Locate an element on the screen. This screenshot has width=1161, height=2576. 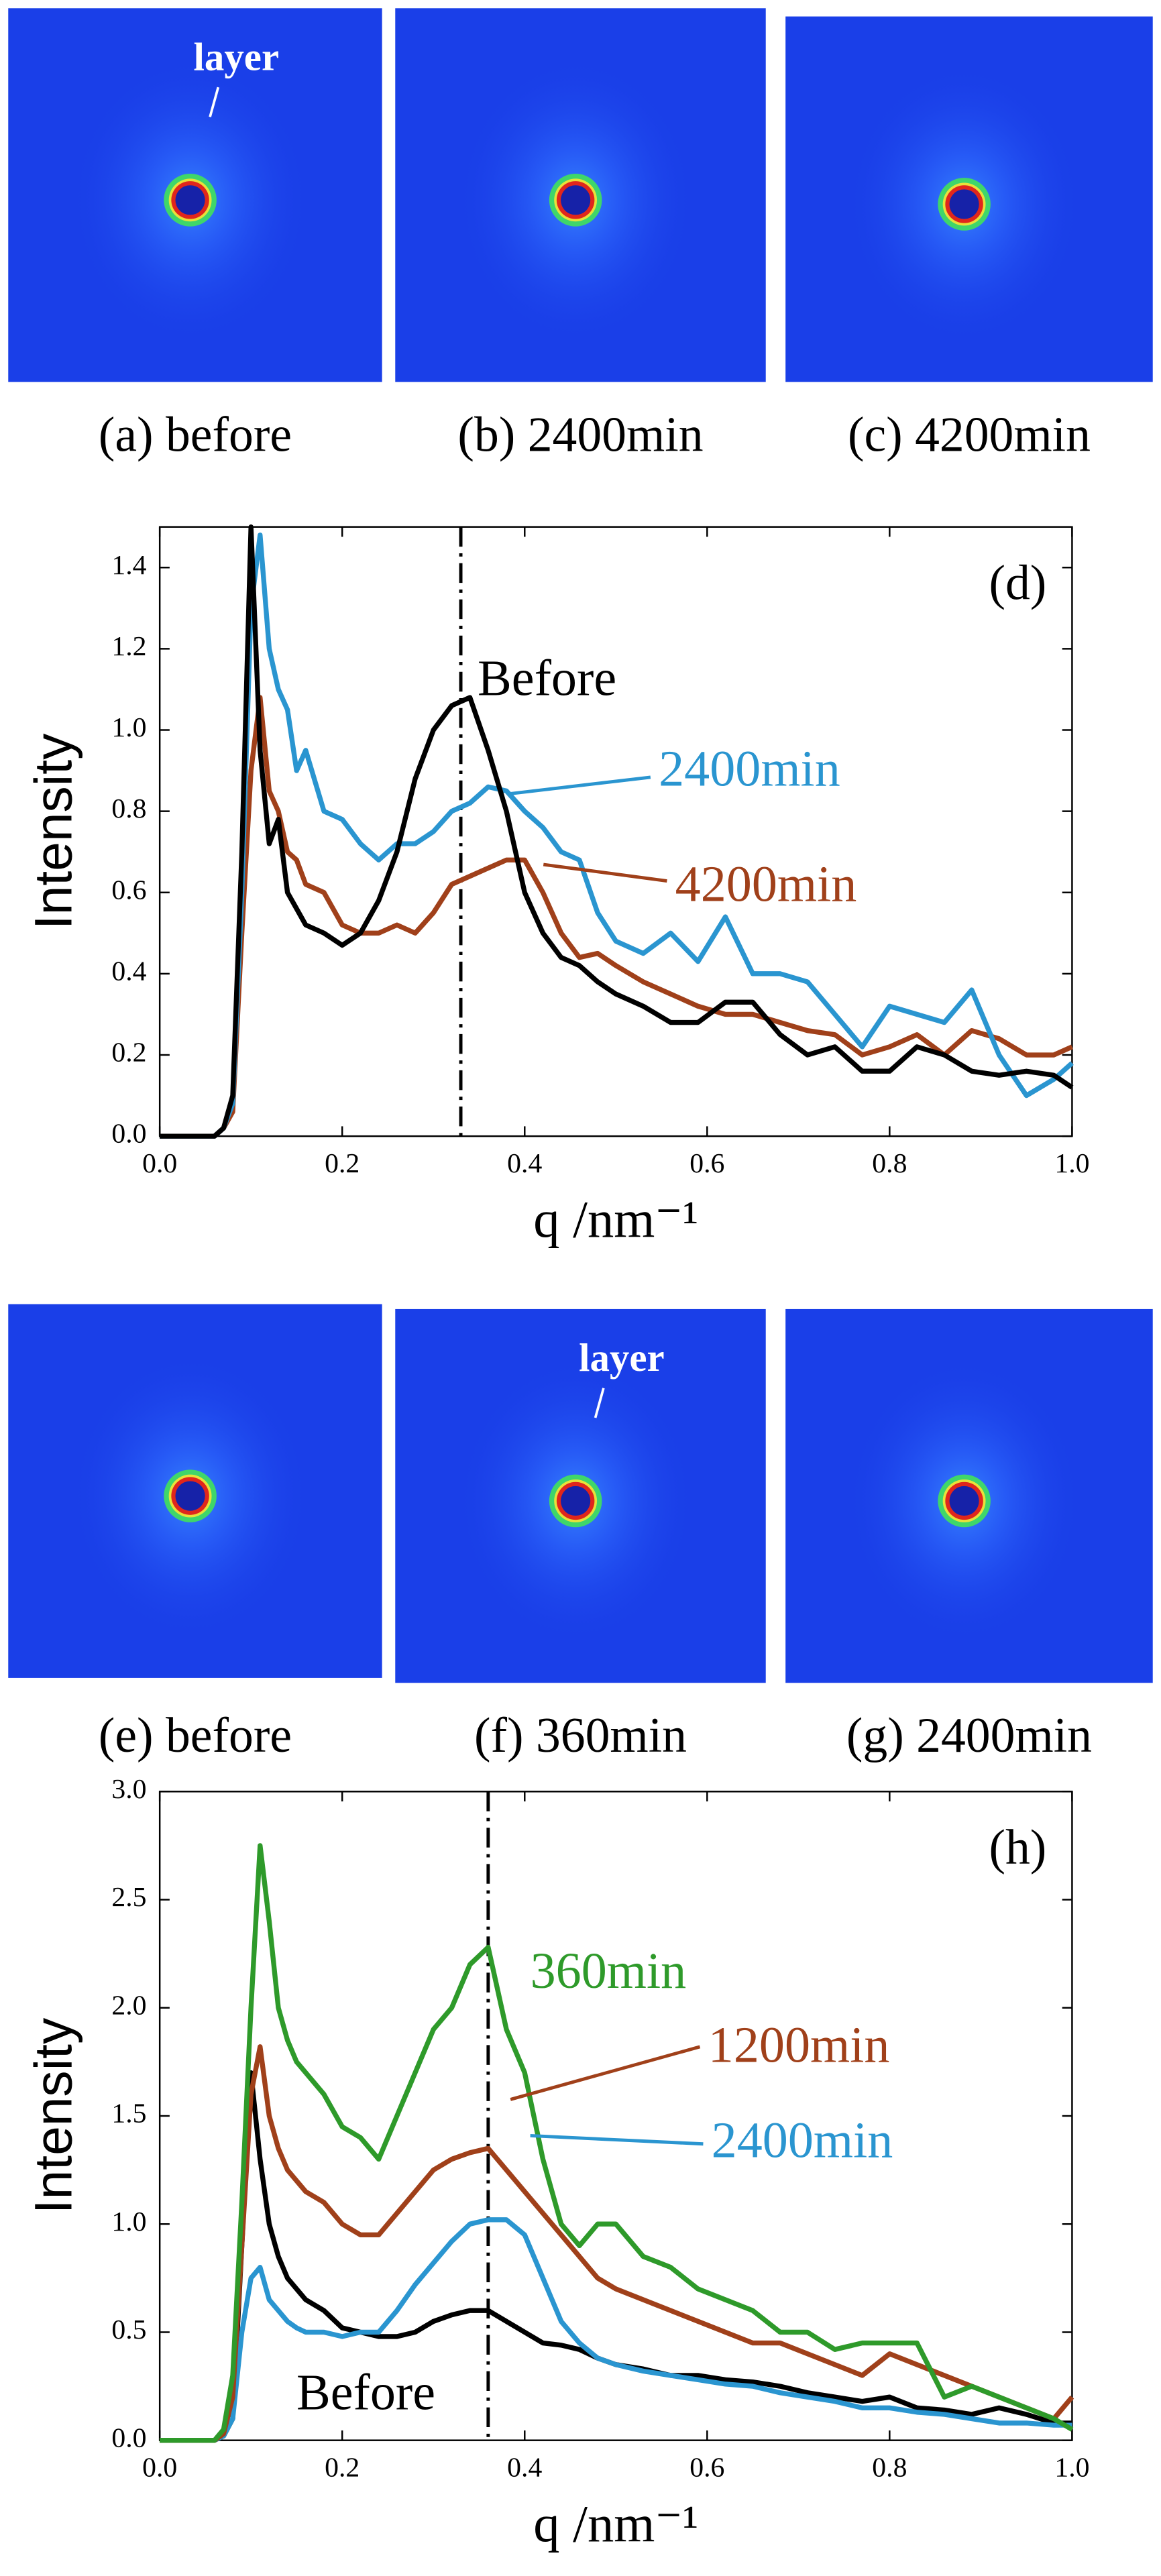
image-caption: (c) 4200min is located at coordinates (969, 433).